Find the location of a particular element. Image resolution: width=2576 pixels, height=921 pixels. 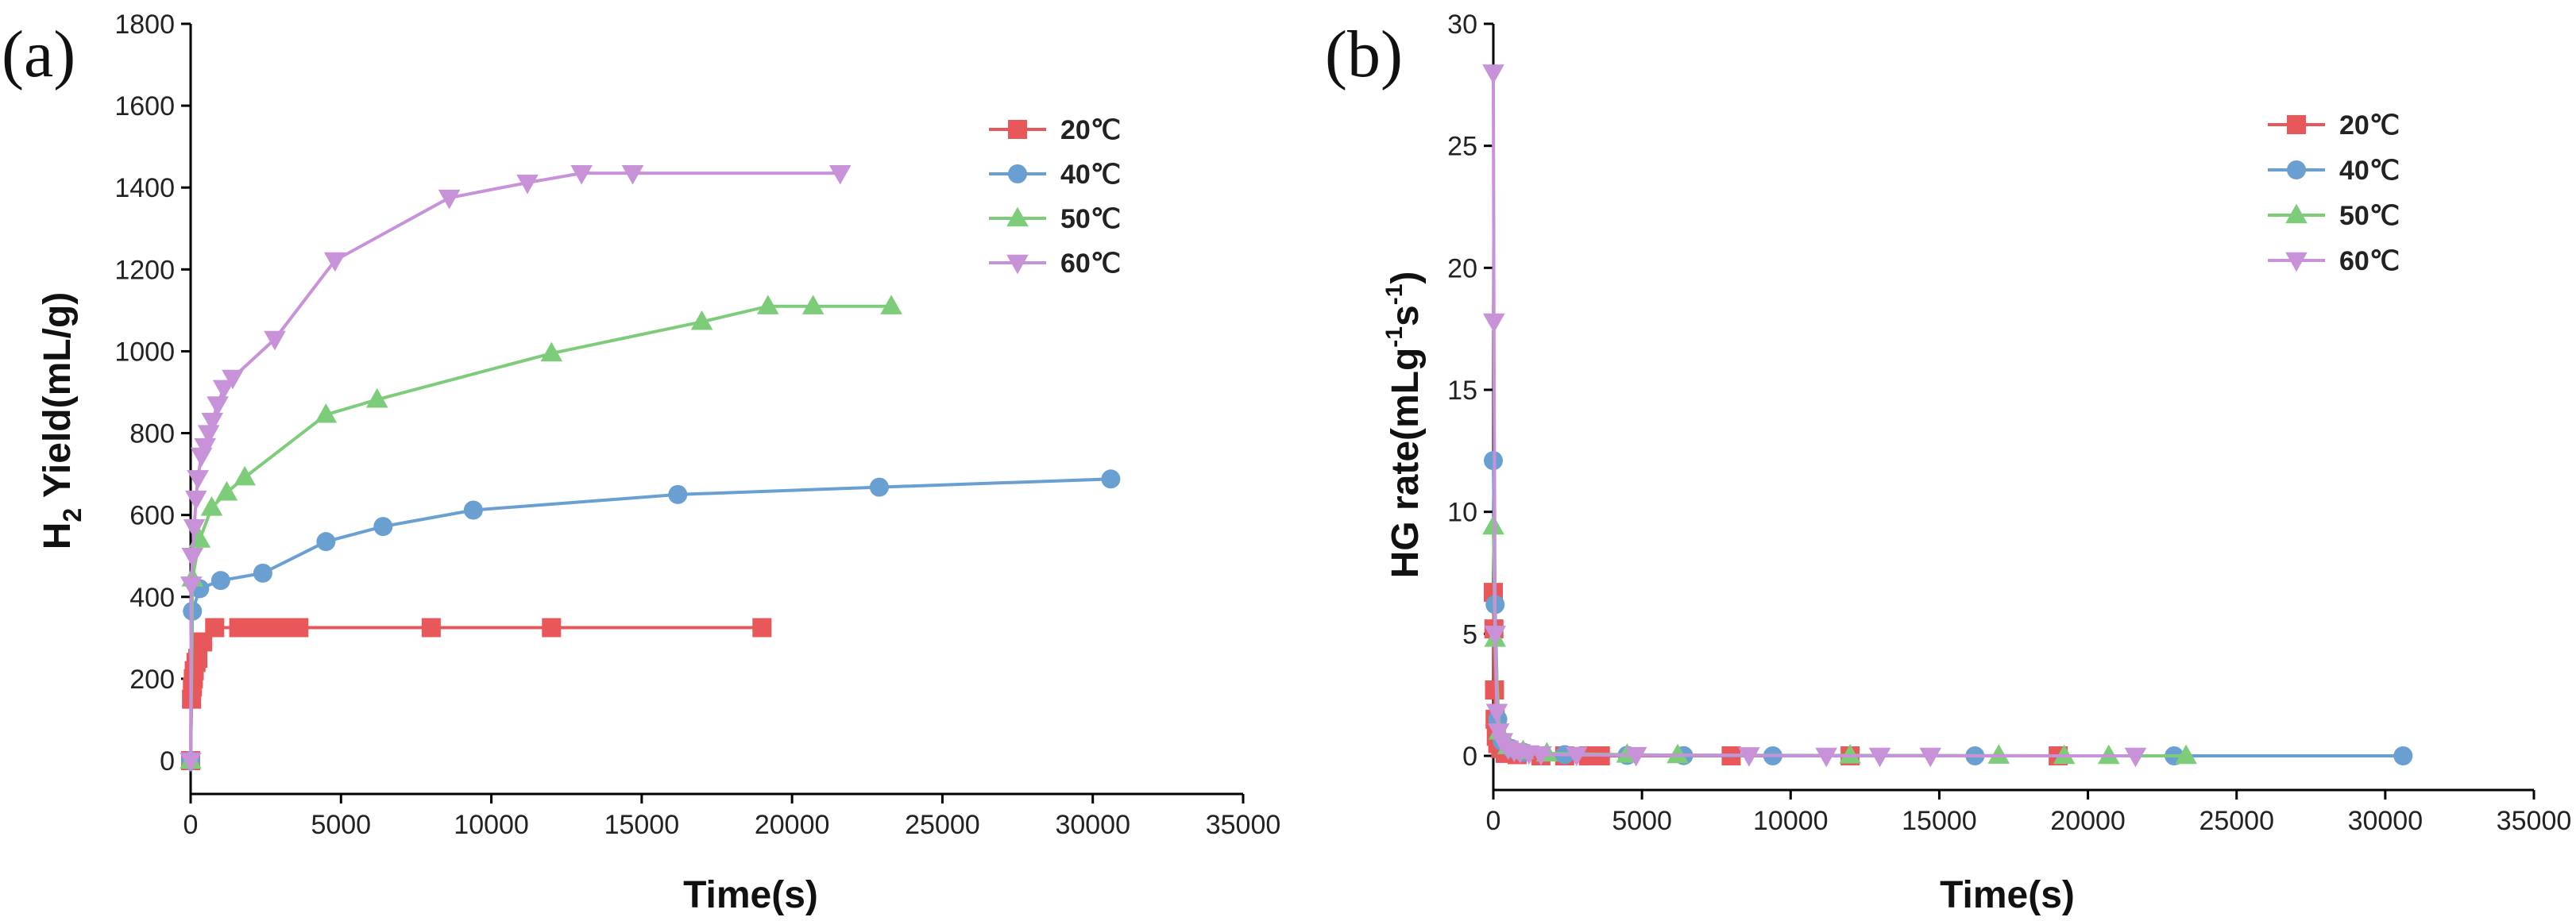

legend-label: 50℃ is located at coordinates (2369, 216).